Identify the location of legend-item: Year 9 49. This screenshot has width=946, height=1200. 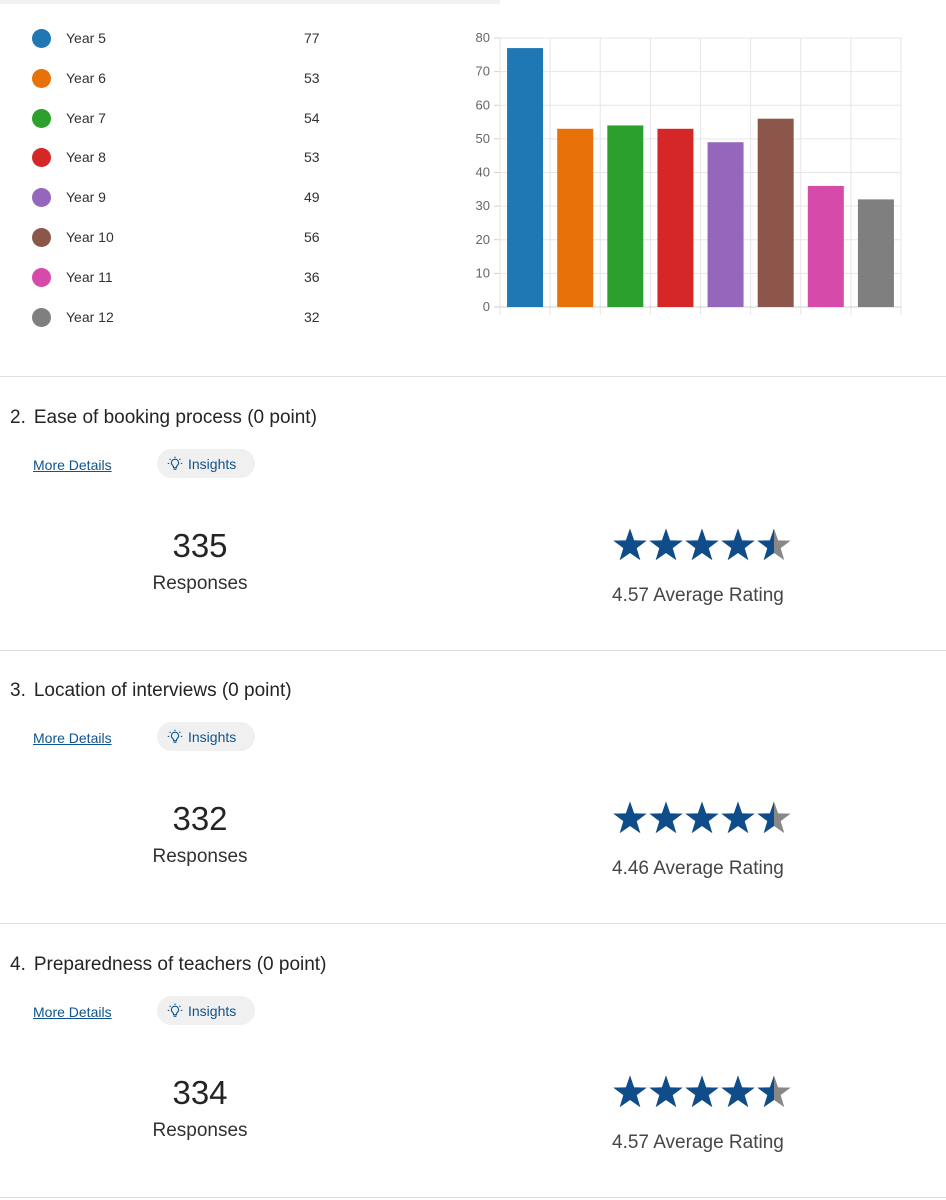
(182, 205).